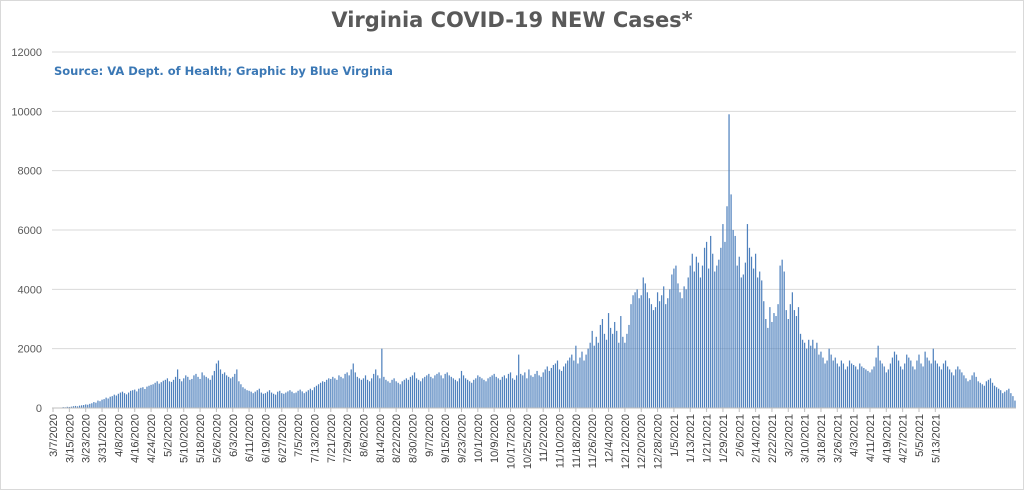 The width and height of the screenshot is (1024, 490). Describe the element at coordinates (26, 53) in the screenshot. I see `y-tick-label: 12000` at that location.